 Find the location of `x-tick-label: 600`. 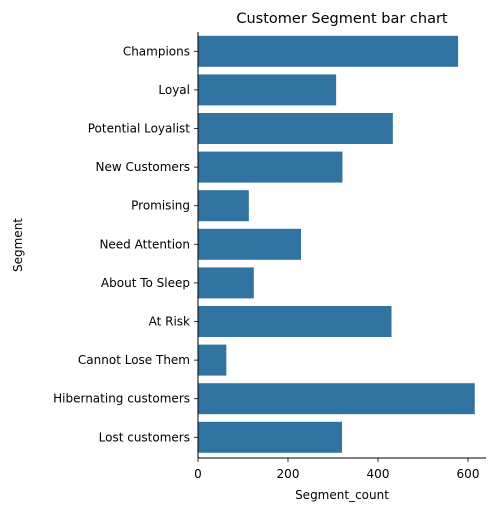

x-tick-label: 600 is located at coordinates (468, 474).